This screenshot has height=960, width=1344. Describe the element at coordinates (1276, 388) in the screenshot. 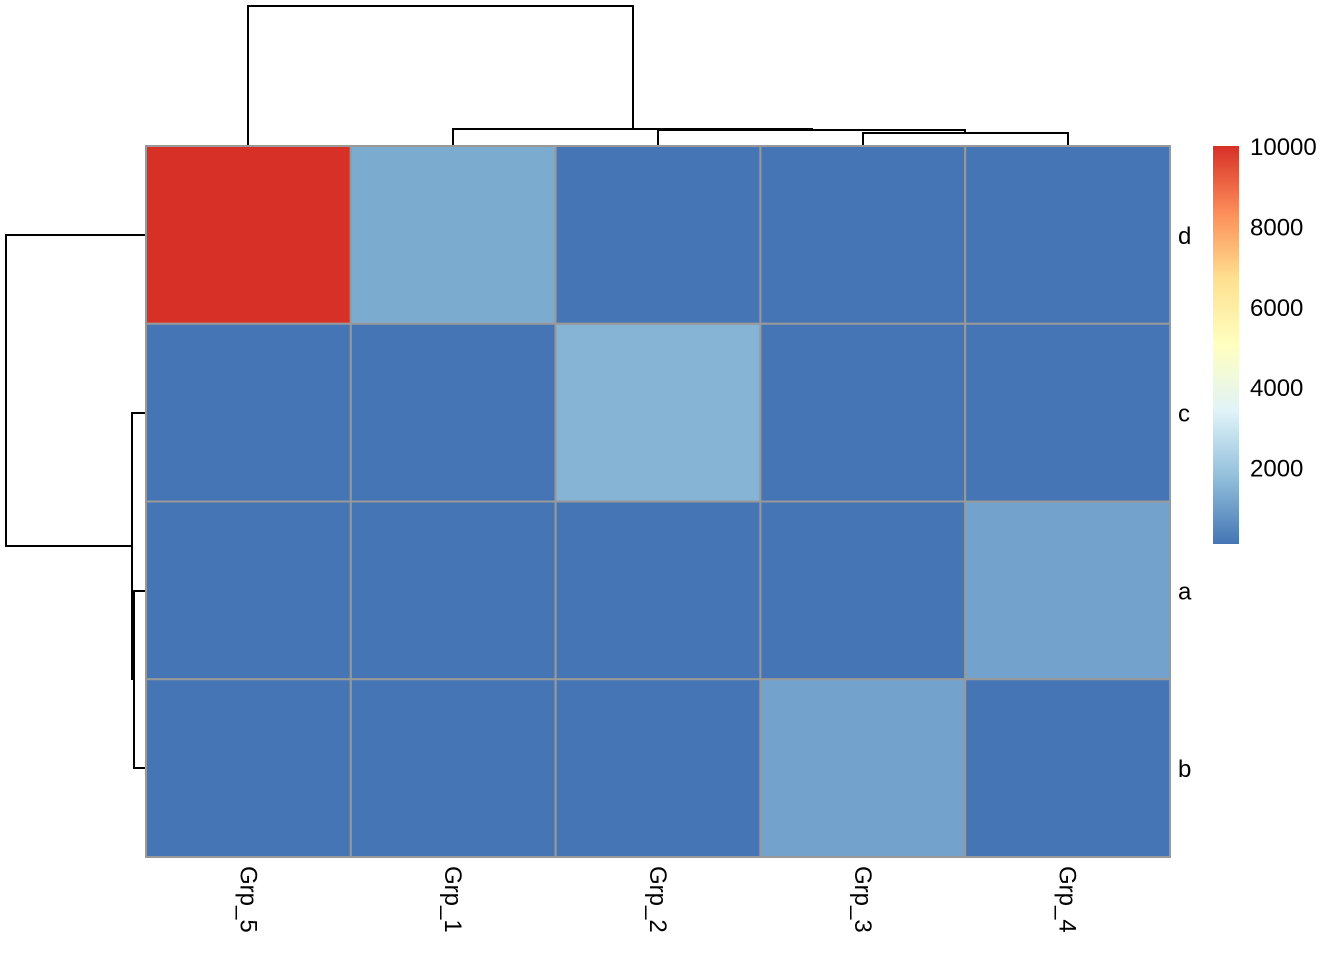

I see `colorbar-tick-label: 4000` at that location.